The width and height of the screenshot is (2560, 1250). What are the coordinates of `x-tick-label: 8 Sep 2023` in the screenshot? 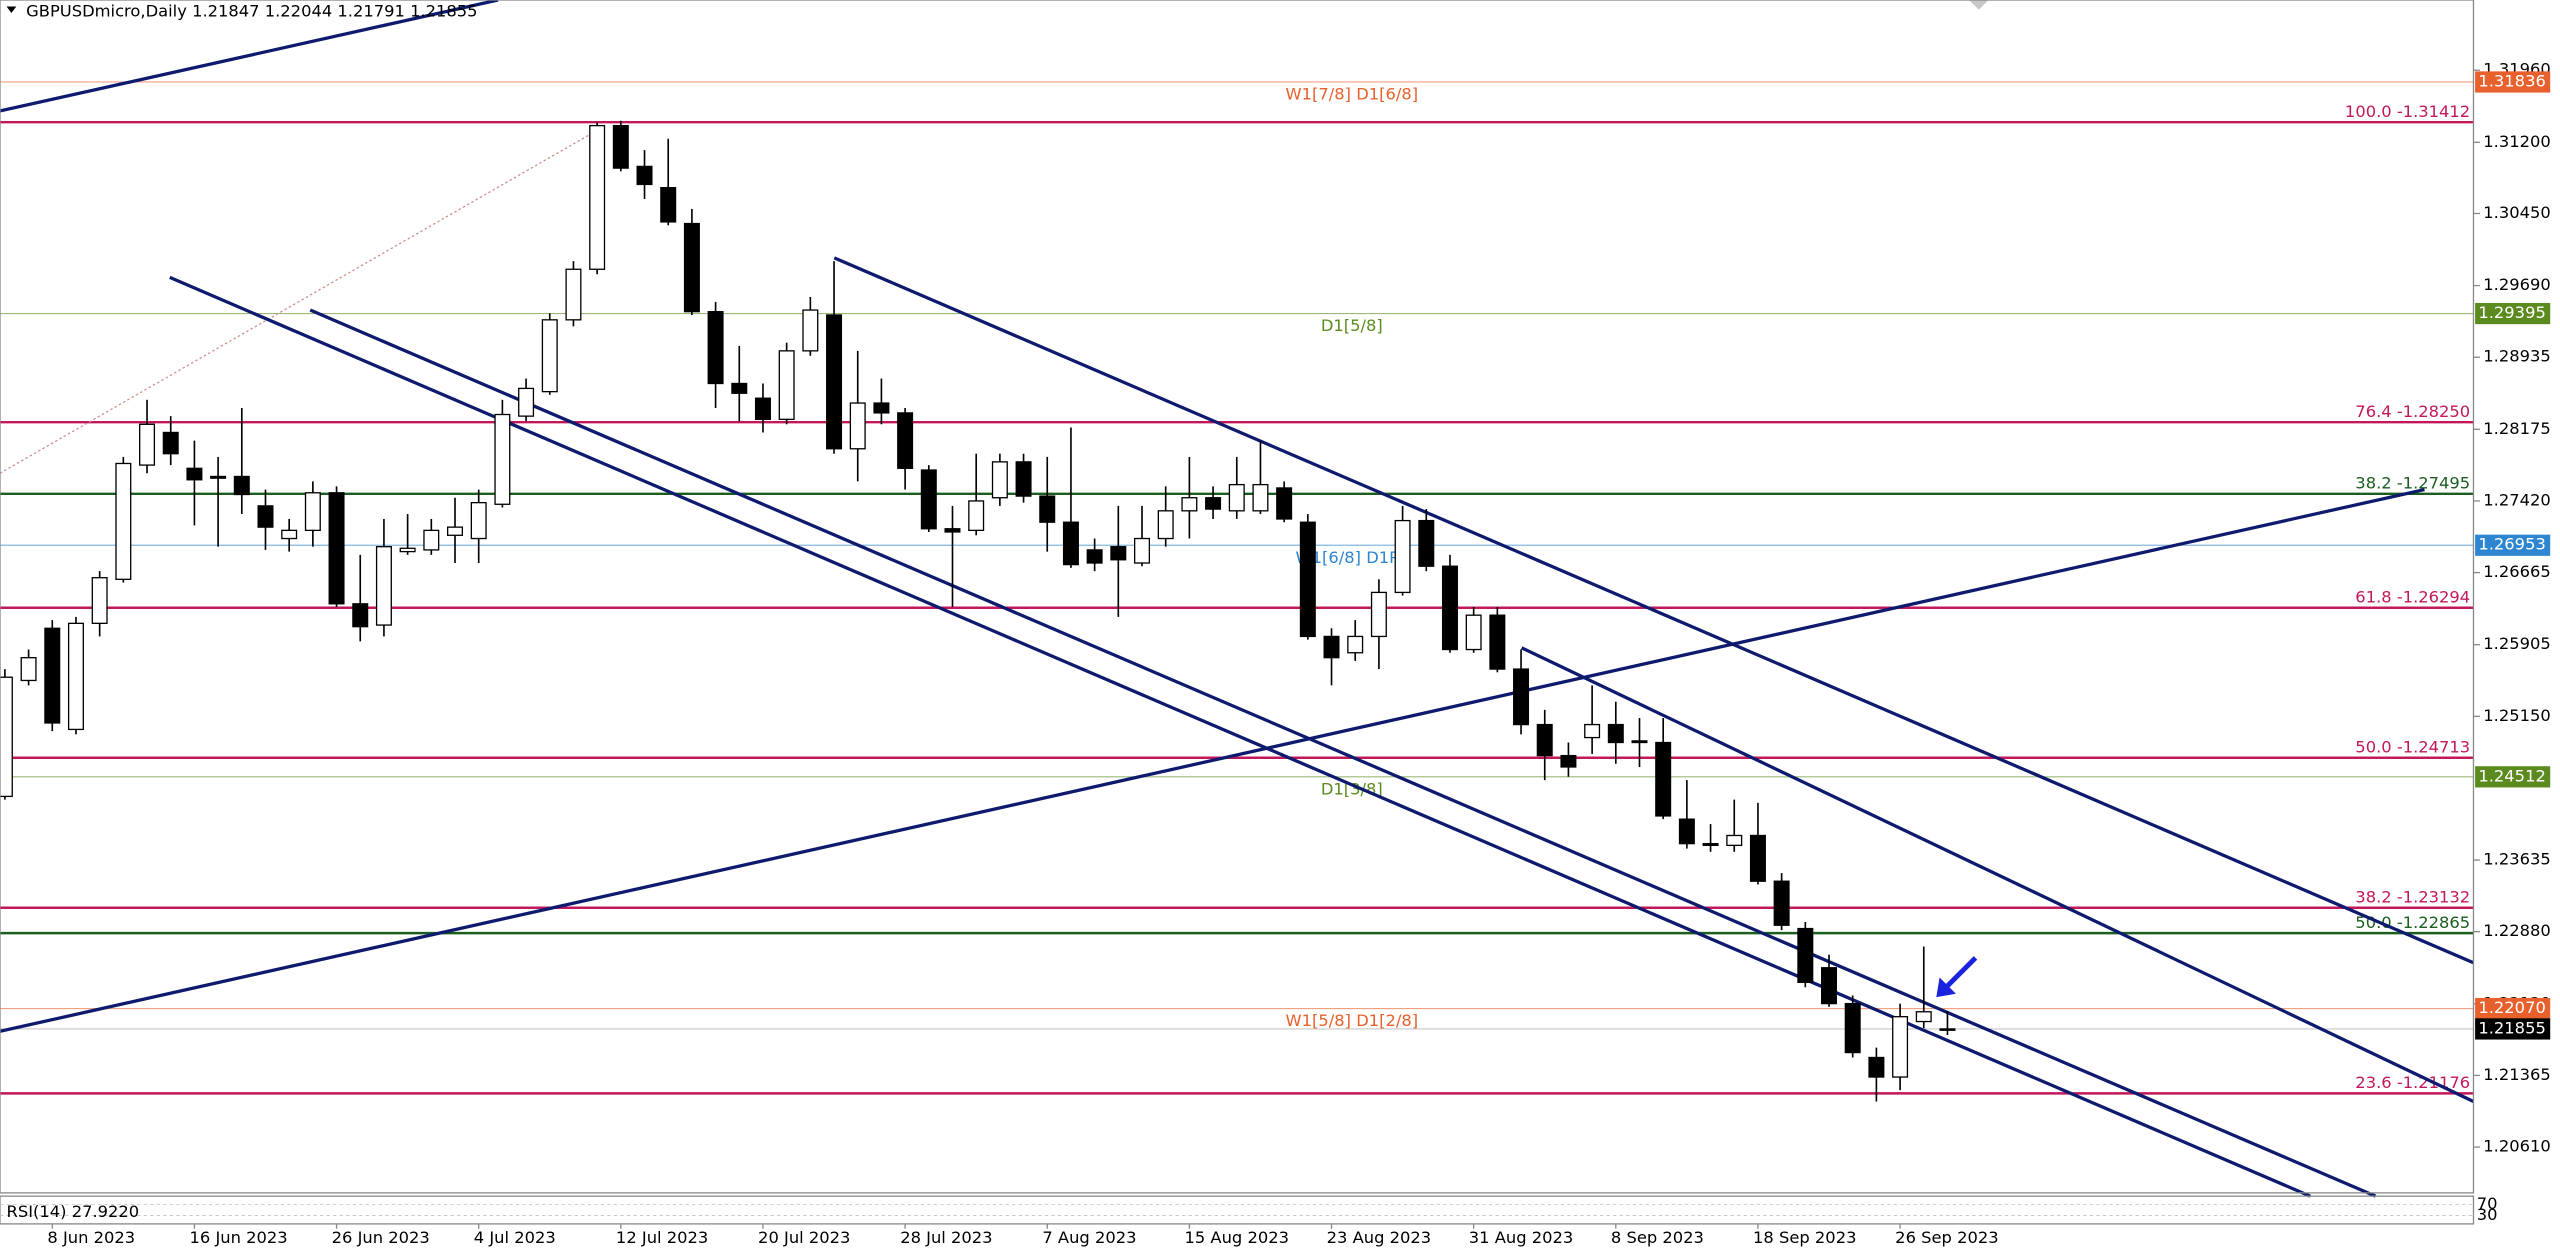 It's located at (1657, 1237).